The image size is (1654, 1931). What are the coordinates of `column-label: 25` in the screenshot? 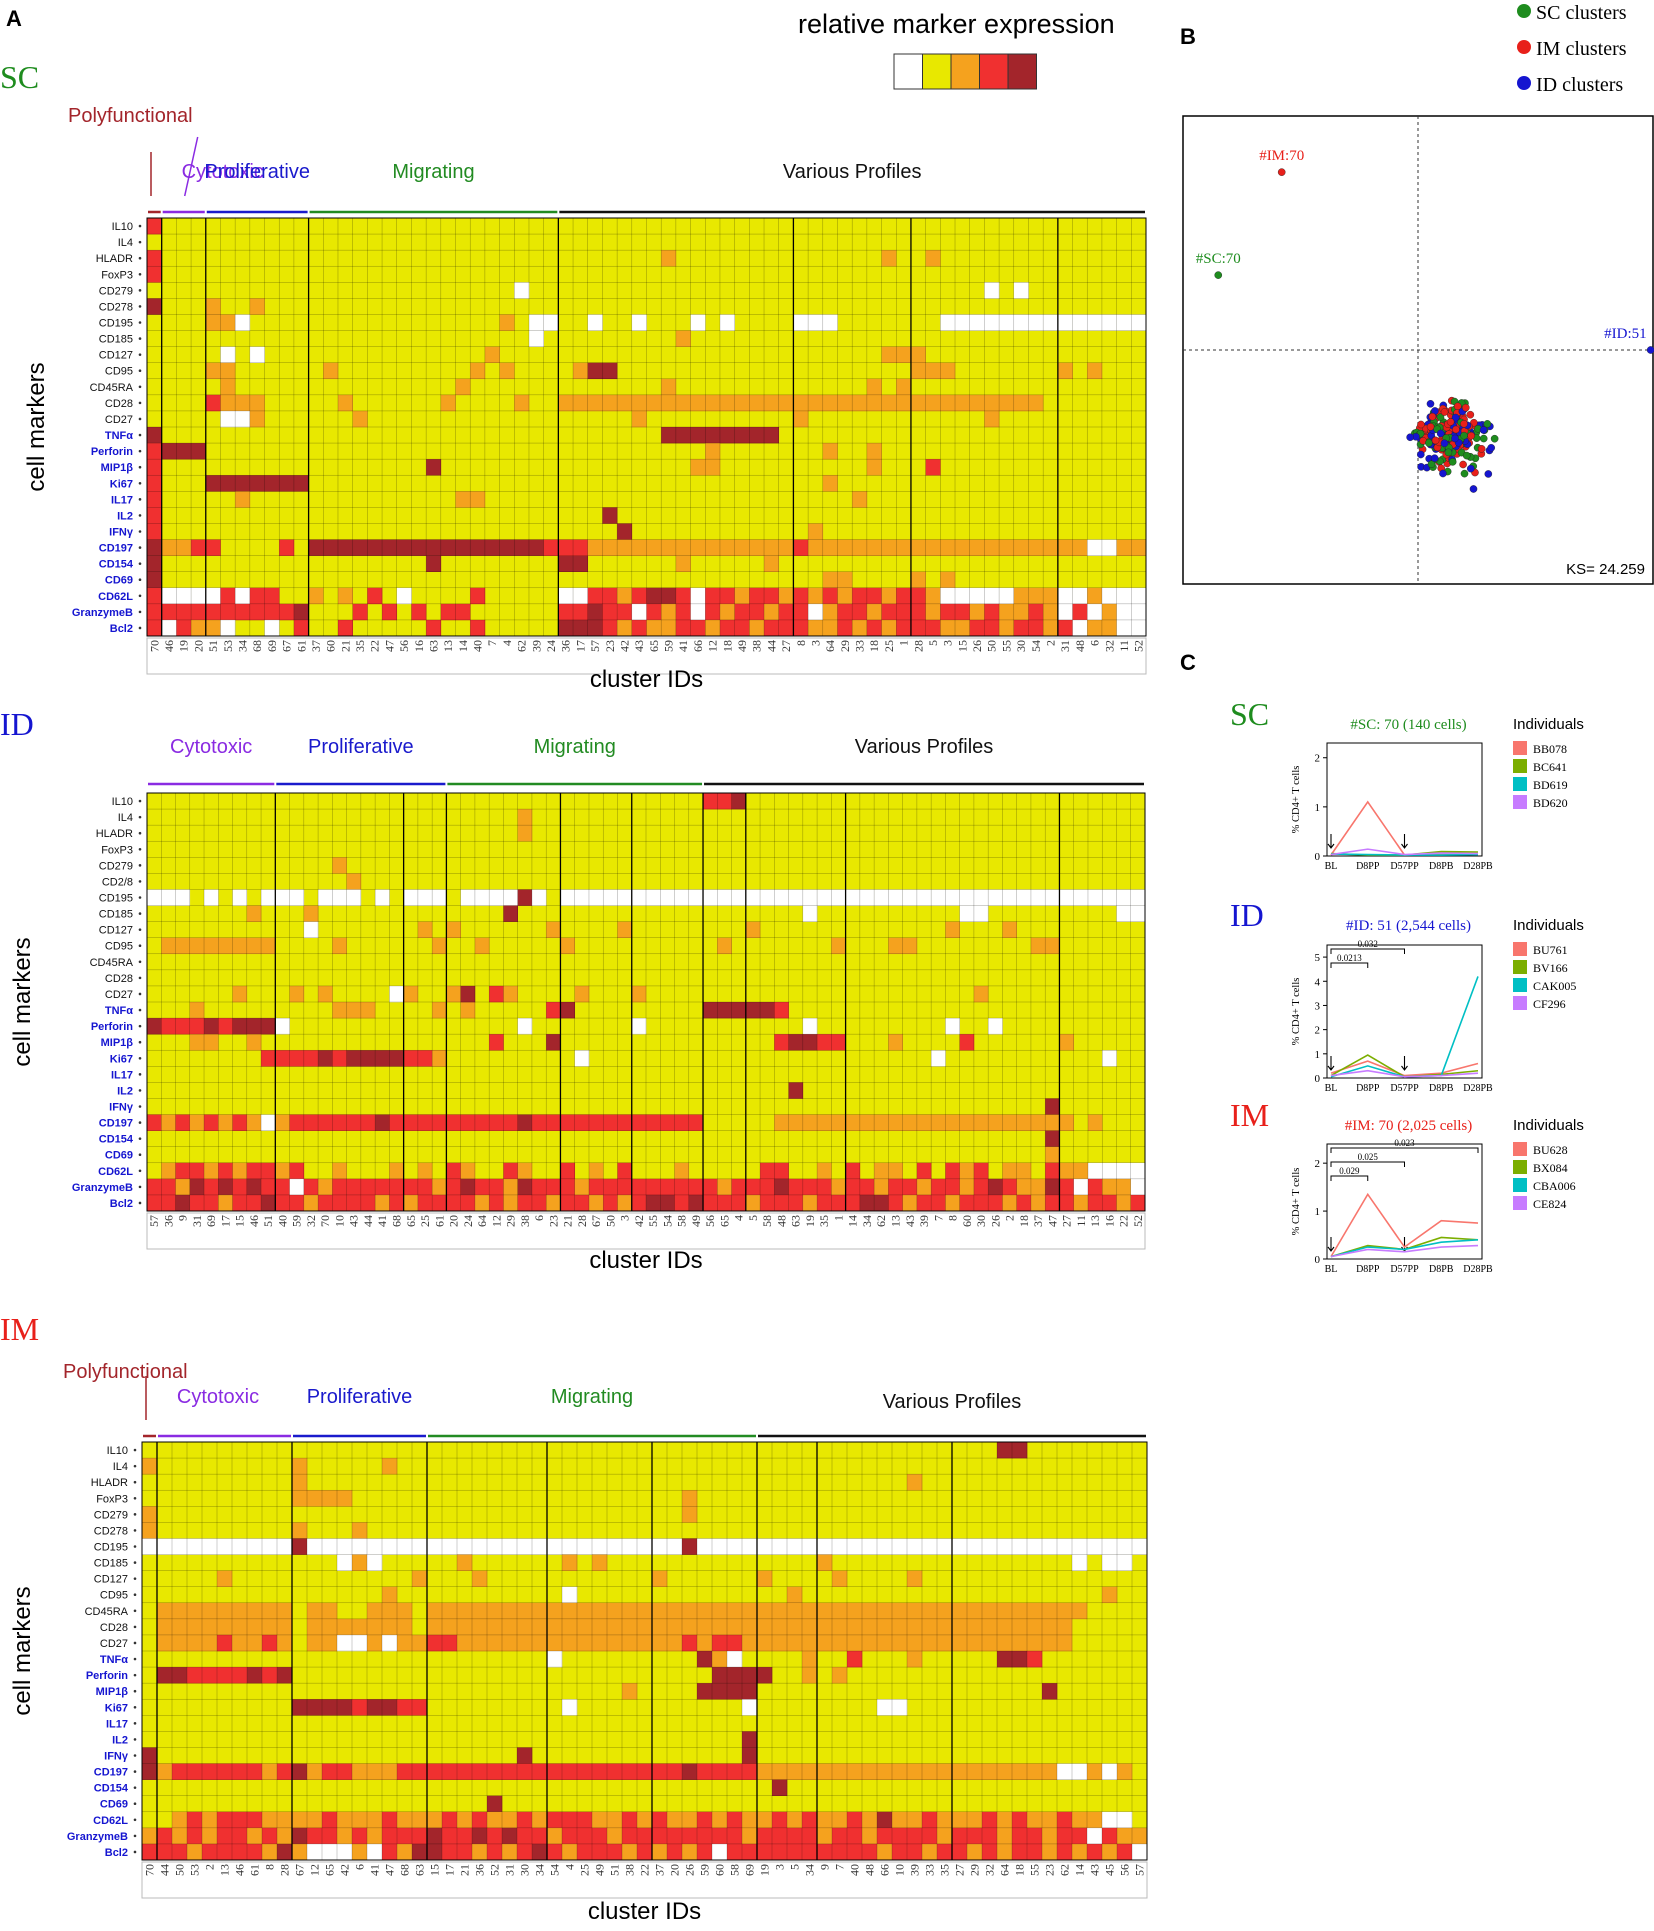 It's located at (425, 1221).